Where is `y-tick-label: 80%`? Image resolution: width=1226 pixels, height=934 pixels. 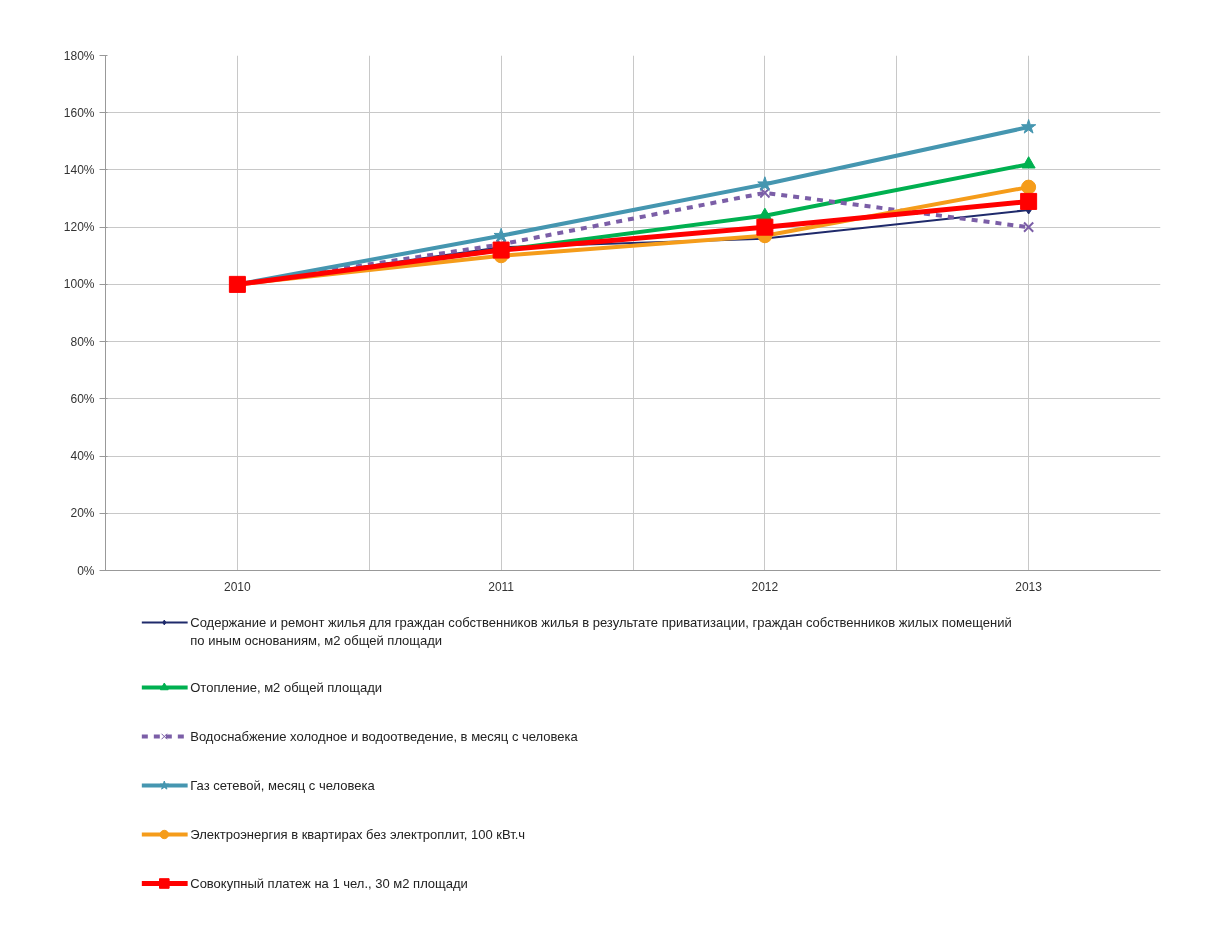
y-tick-label: 80% is located at coordinates (82, 341).